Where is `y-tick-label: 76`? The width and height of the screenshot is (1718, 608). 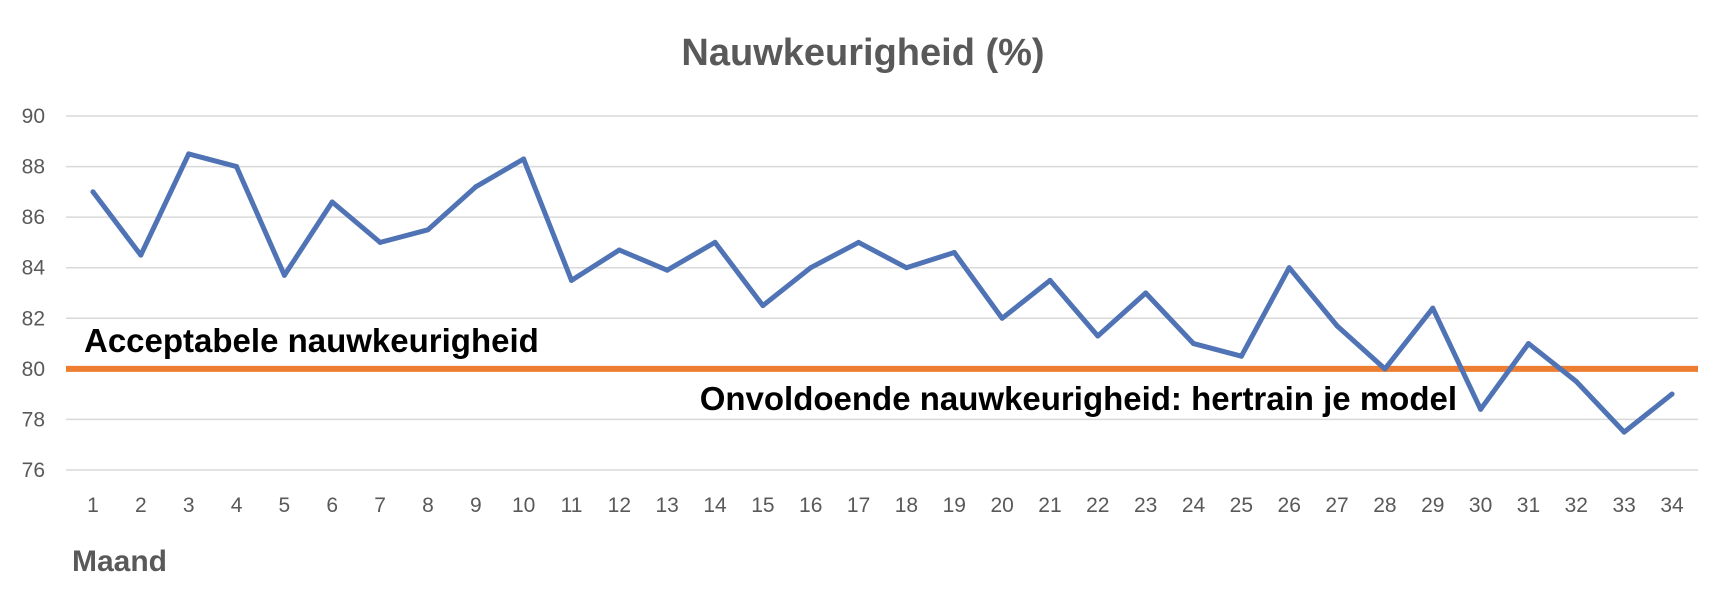 y-tick-label: 76 is located at coordinates (33, 470).